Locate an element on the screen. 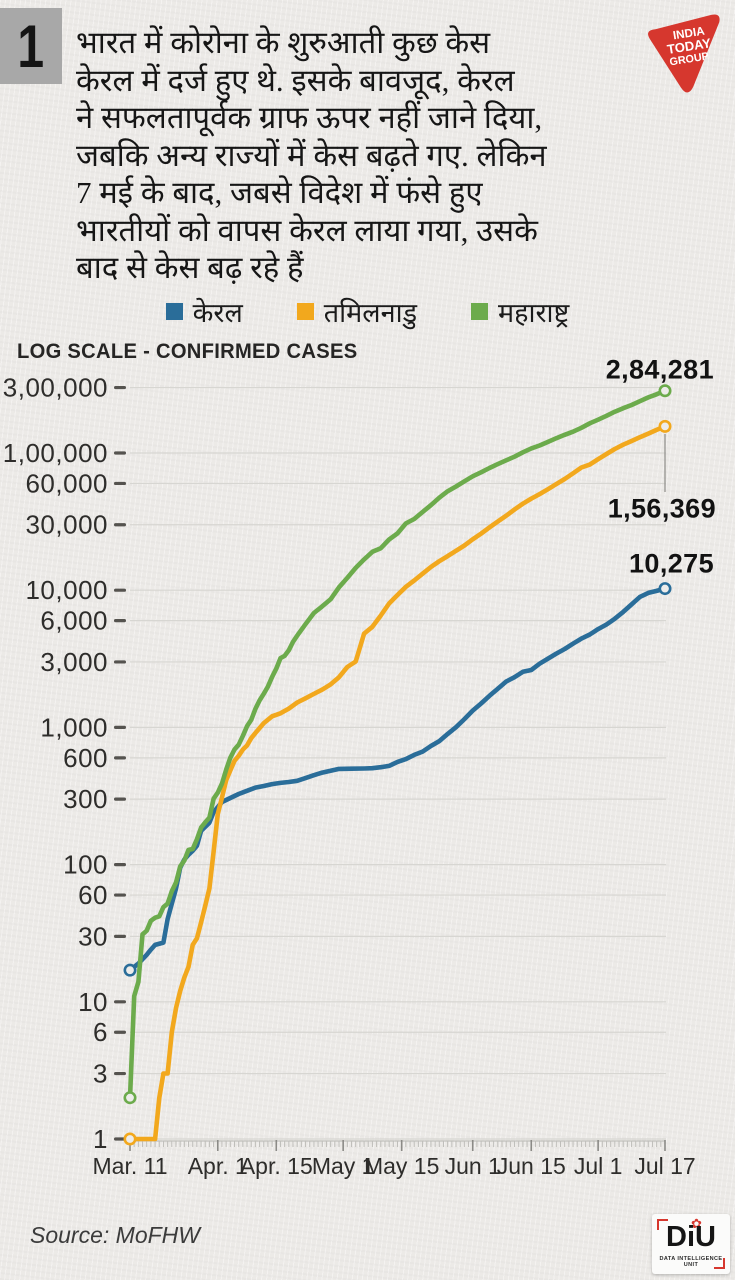  y-tick-label: 3 is located at coordinates (100, 1074).